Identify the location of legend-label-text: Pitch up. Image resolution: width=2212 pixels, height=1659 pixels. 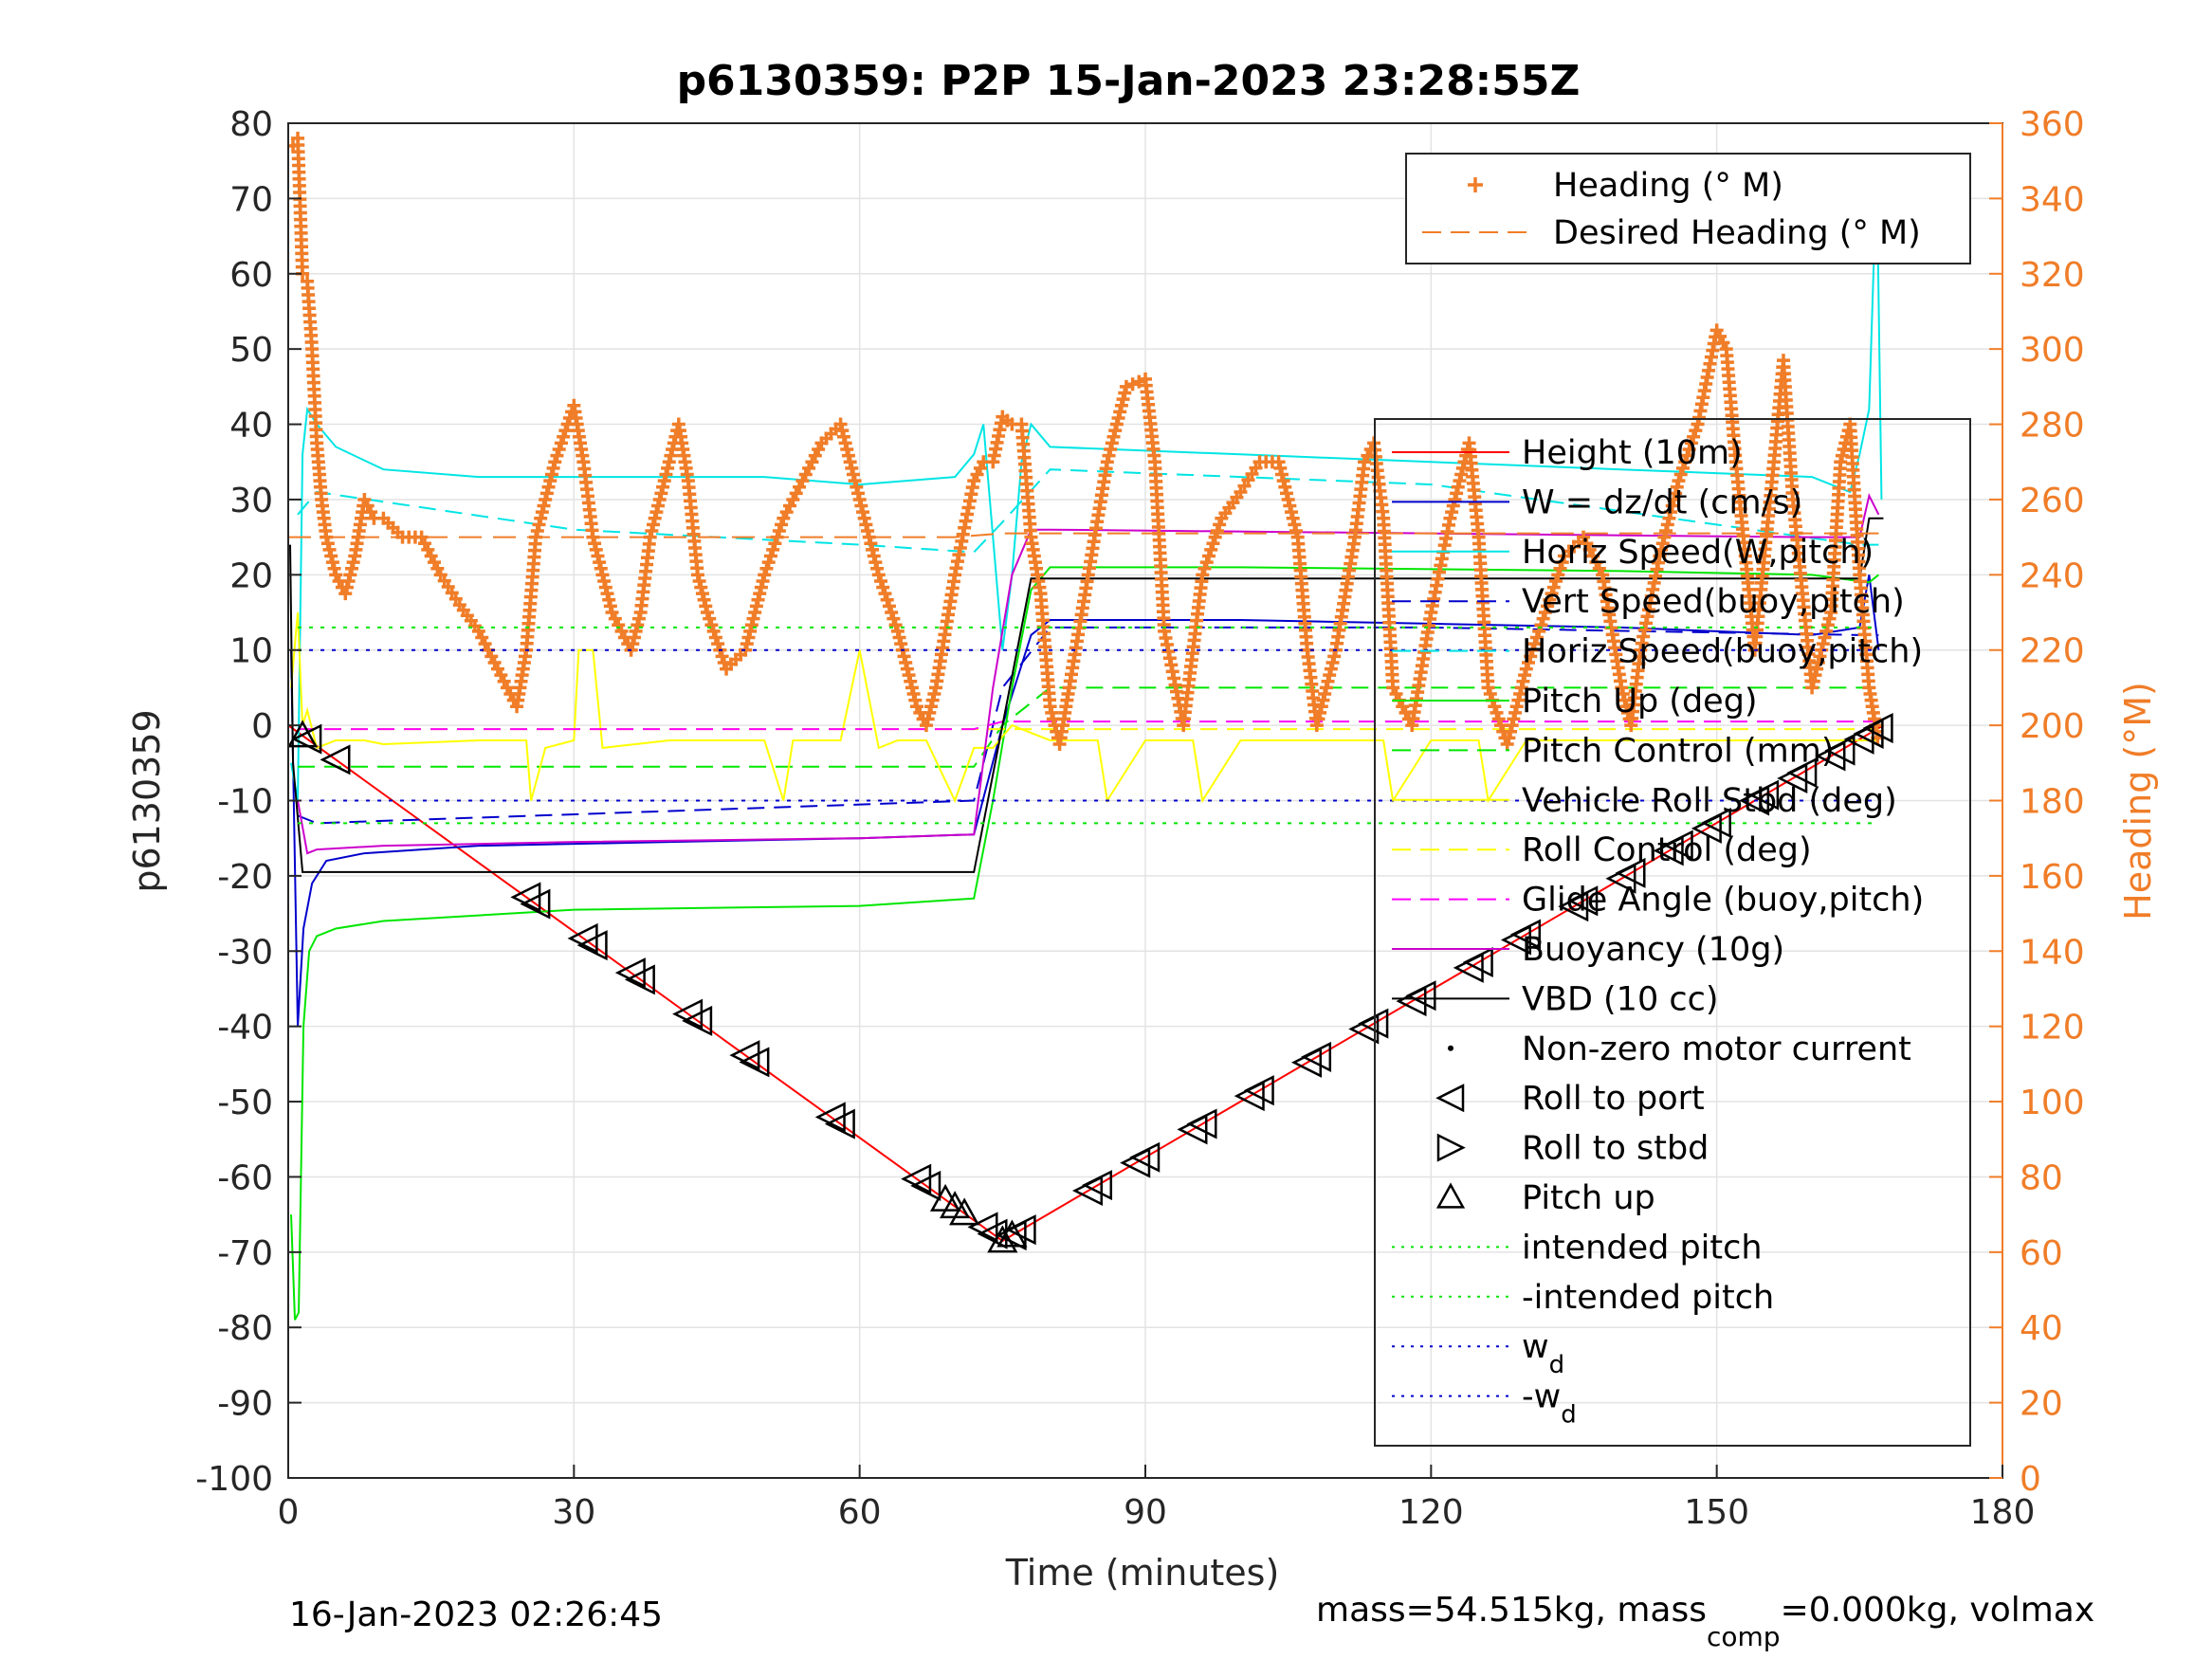
(1588, 1198).